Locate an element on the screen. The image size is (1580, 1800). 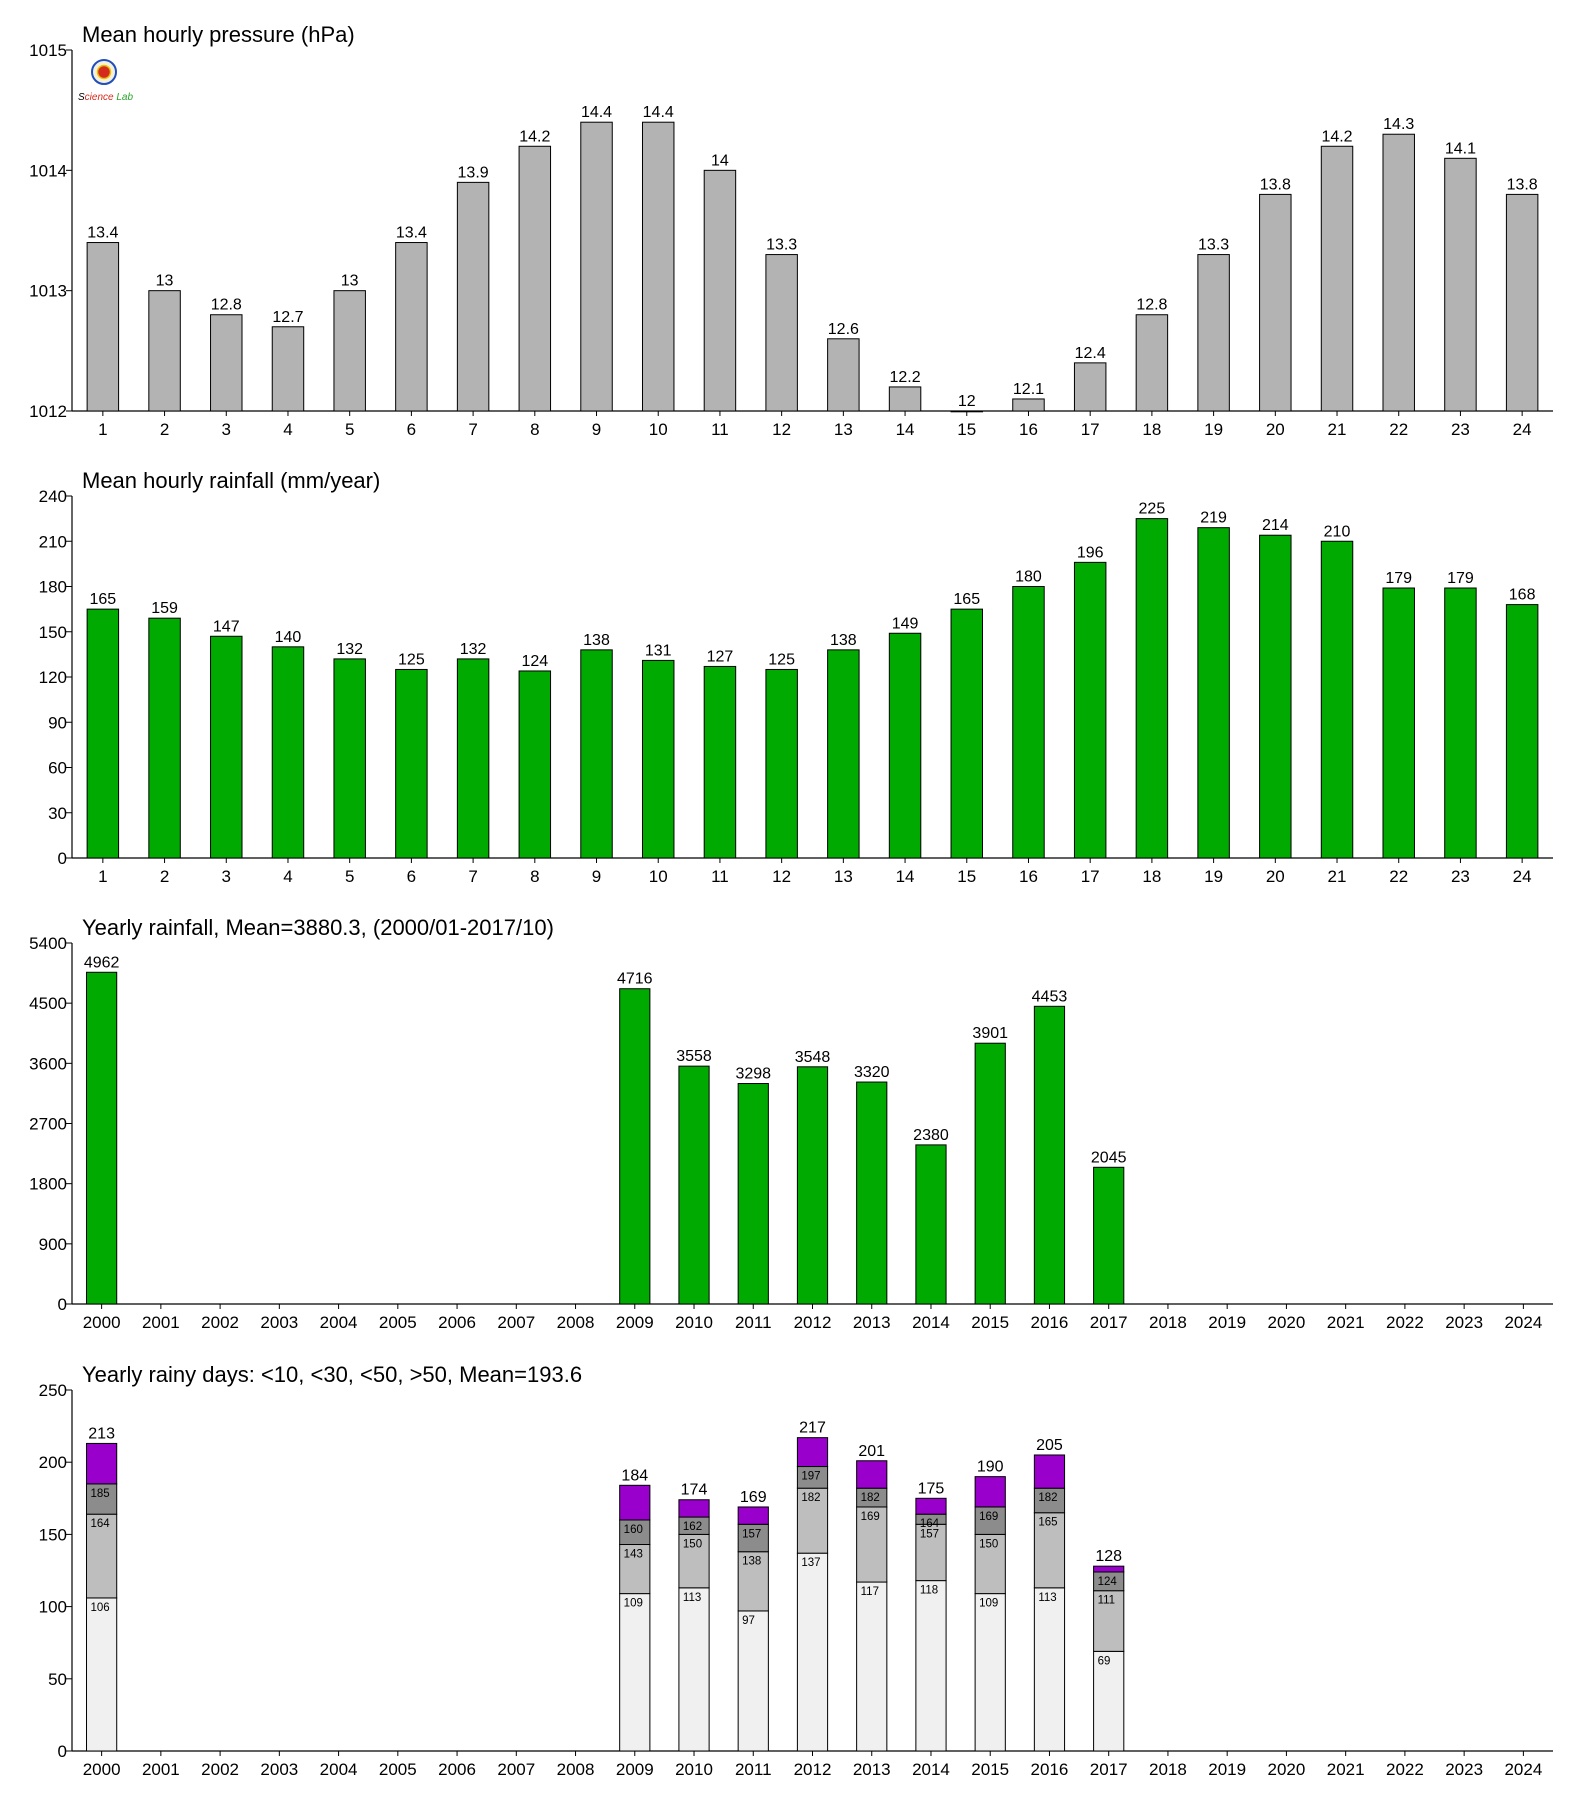
bar-value-label: 4716 is located at coordinates (635, 979).